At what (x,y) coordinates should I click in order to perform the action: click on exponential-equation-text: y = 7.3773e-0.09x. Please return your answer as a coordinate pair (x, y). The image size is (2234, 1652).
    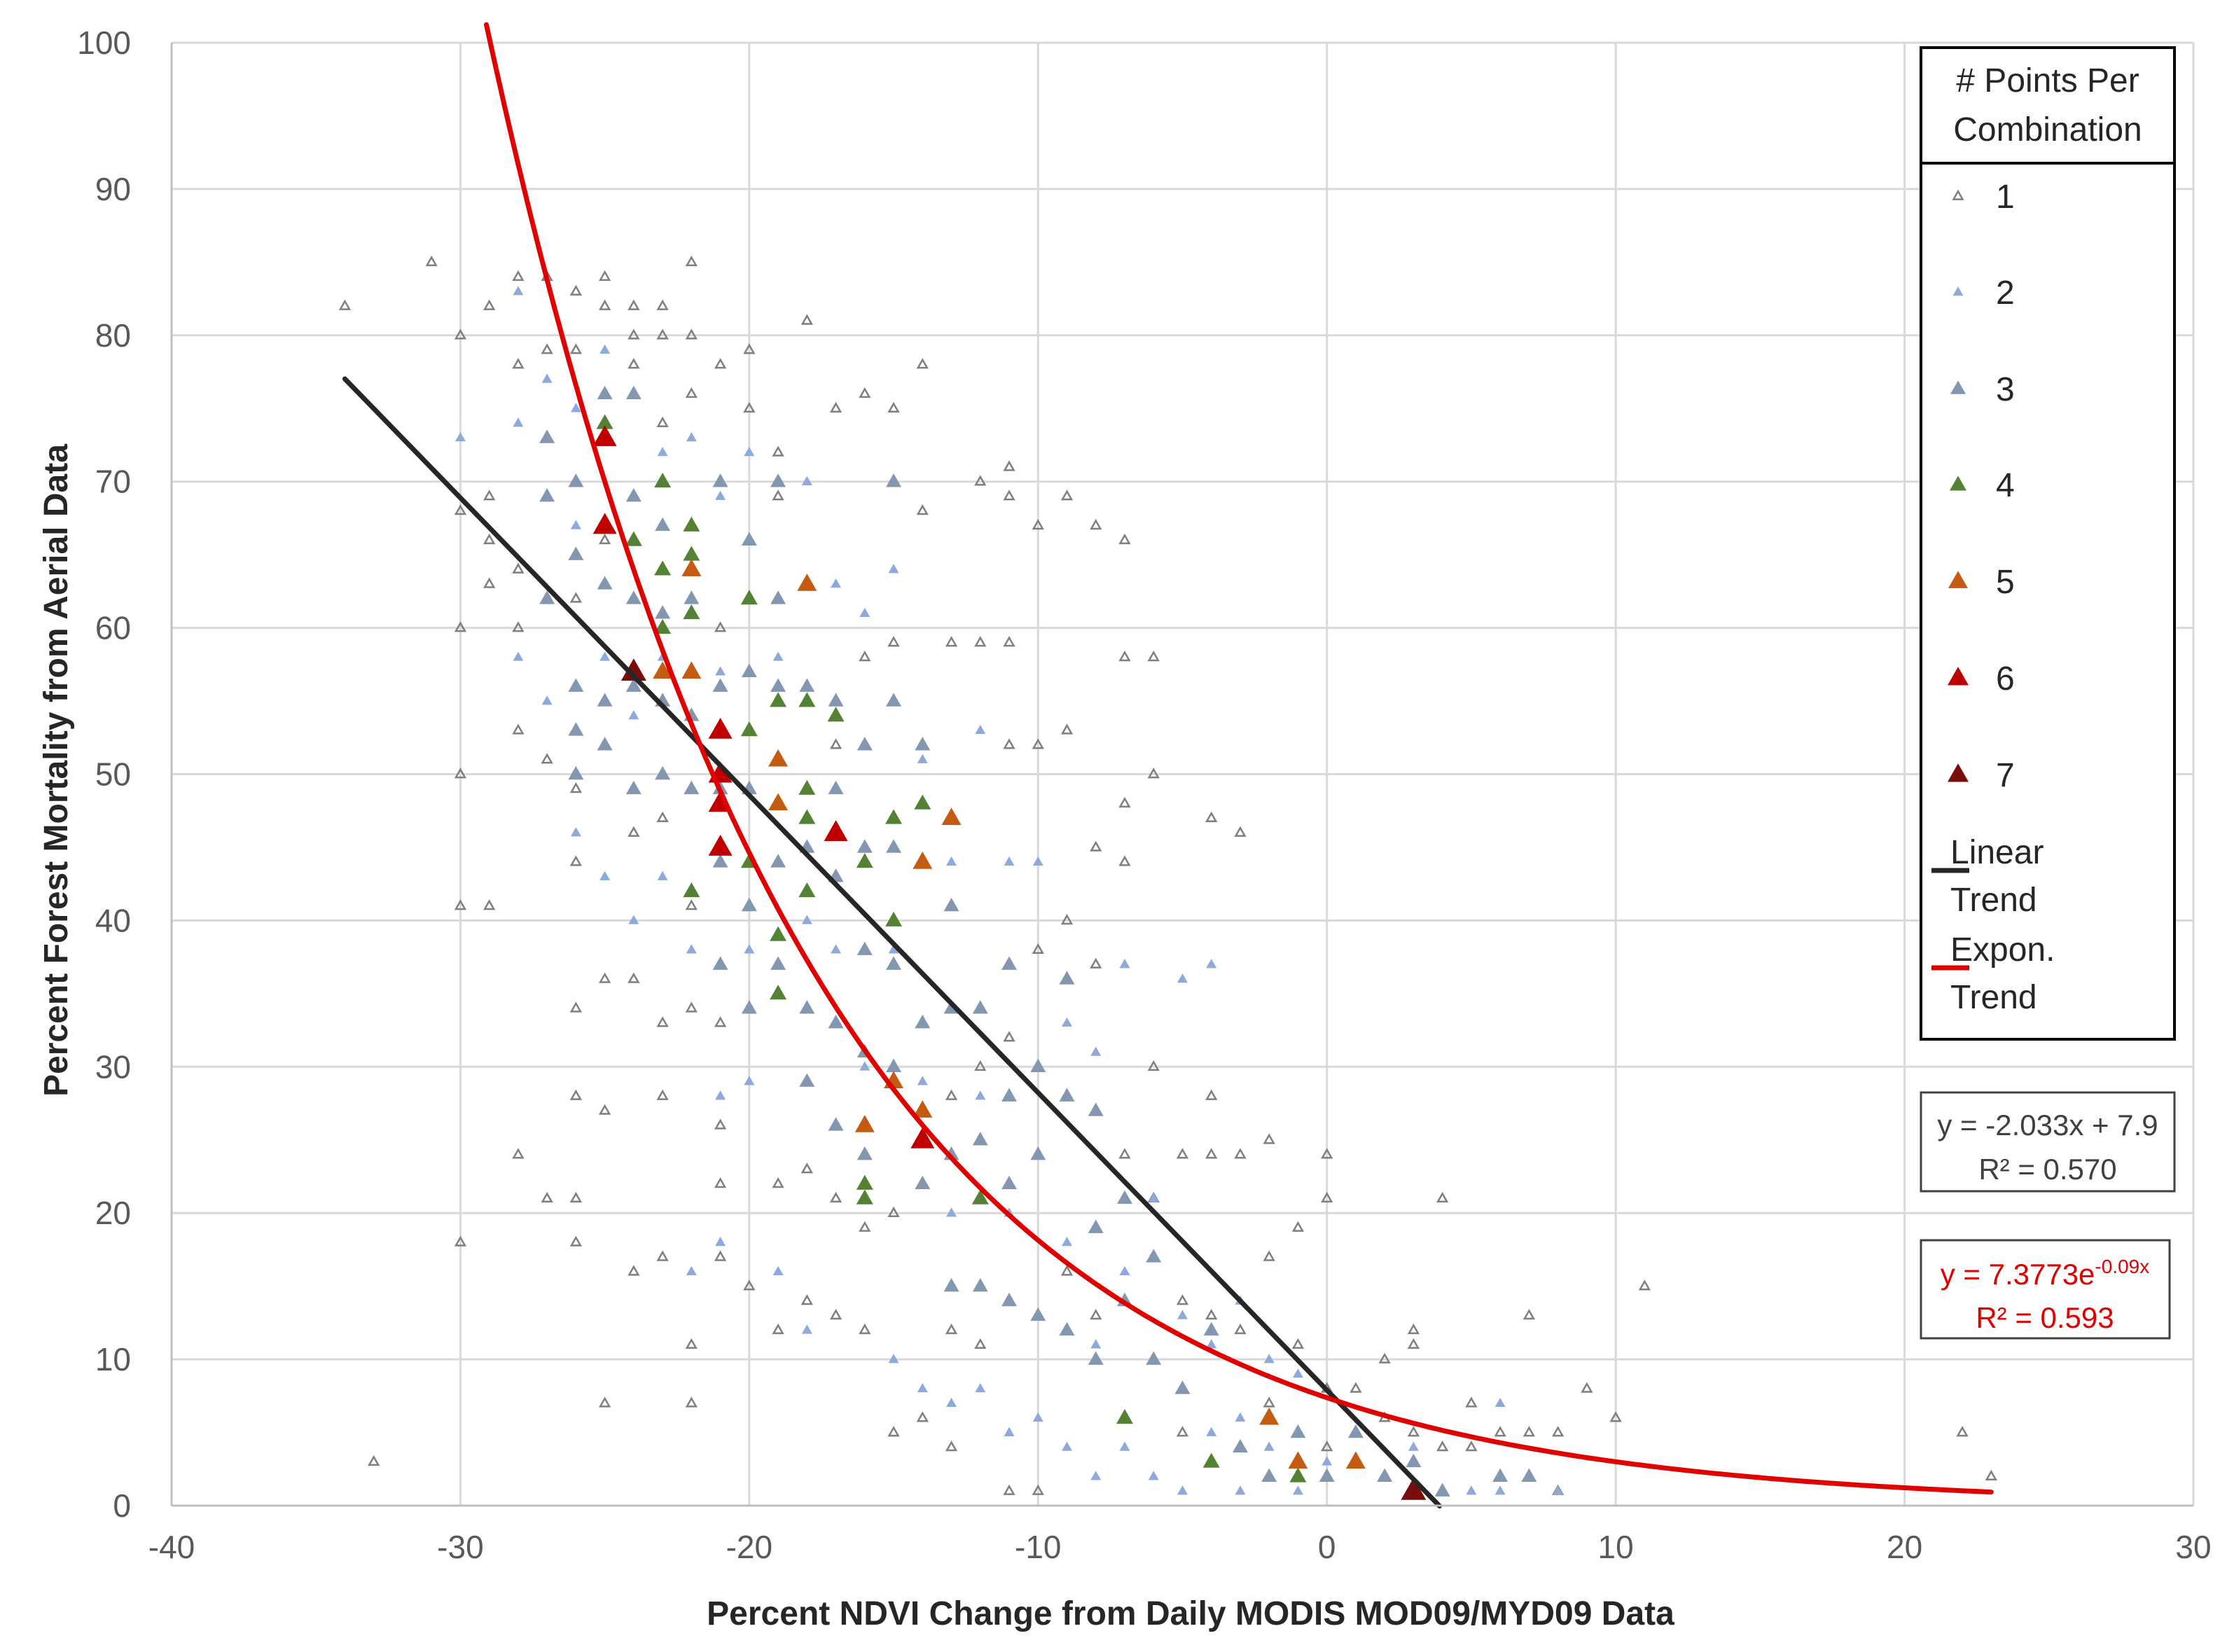
    Looking at the image, I should click on (2045, 1273).